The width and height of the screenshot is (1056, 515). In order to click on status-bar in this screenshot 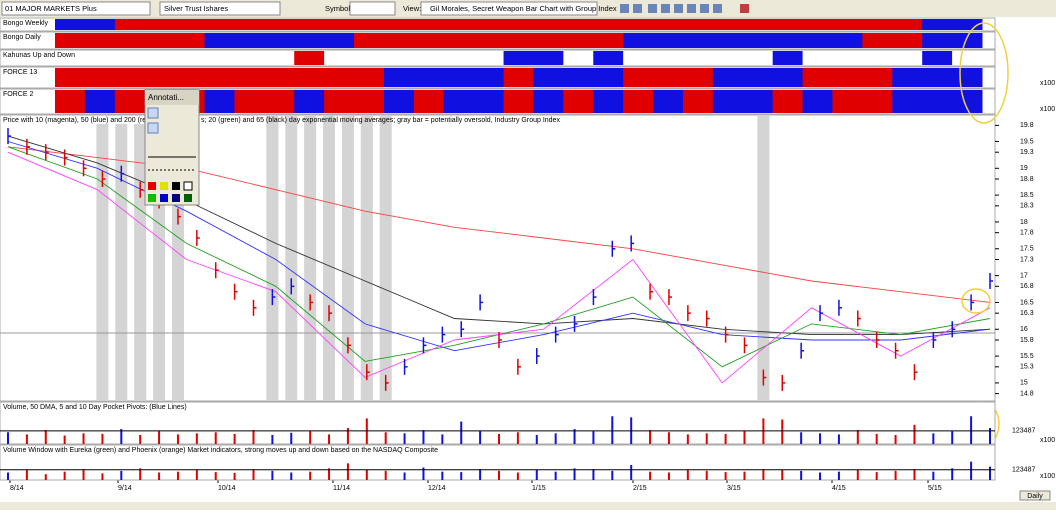, I will do `click(528, 506)`.